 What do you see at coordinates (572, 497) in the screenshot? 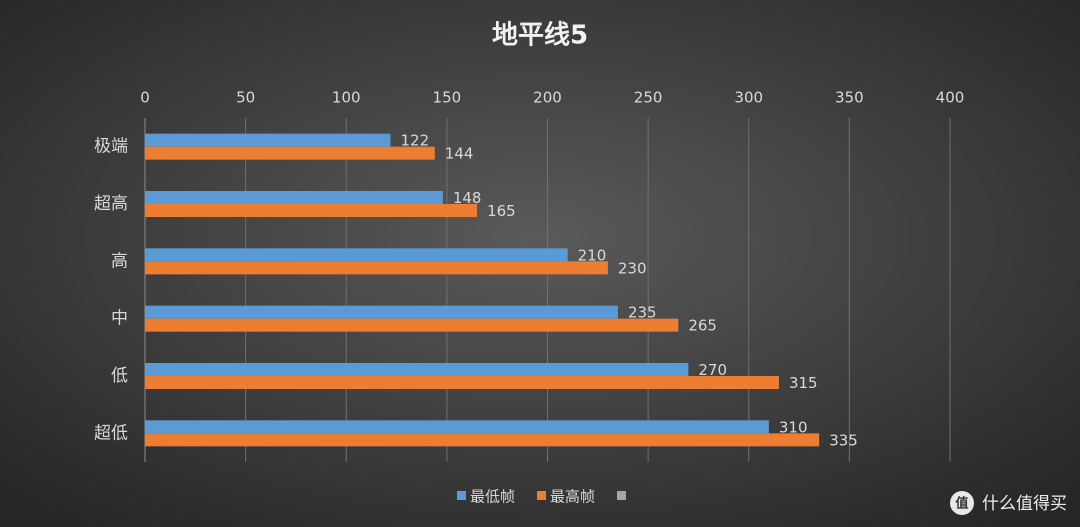
I see `legend-label: 最高帧` at bounding box center [572, 497].